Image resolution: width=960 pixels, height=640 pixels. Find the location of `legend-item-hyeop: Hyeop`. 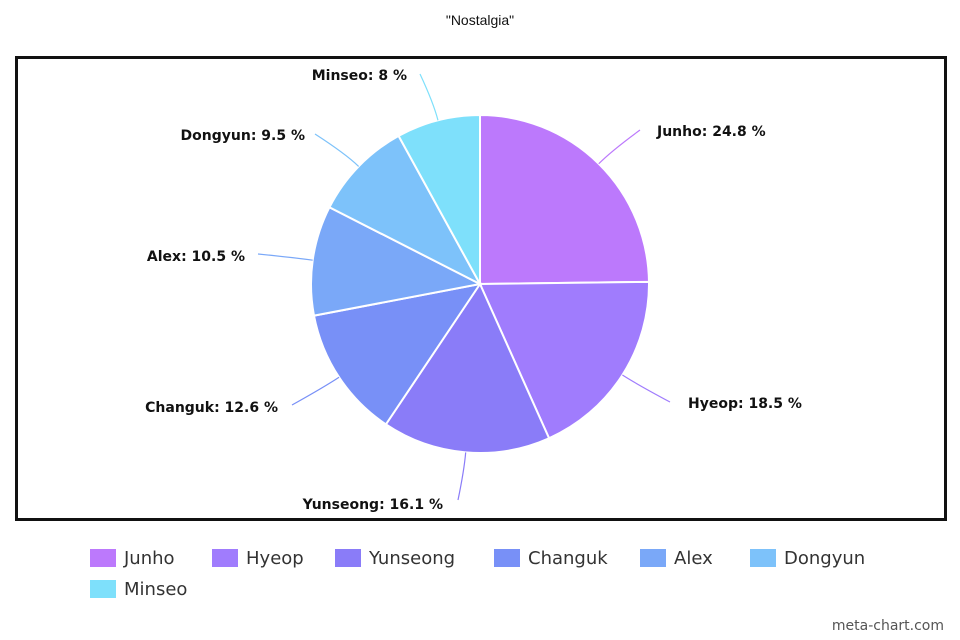

legend-item-hyeop: Hyeop is located at coordinates (258, 558).